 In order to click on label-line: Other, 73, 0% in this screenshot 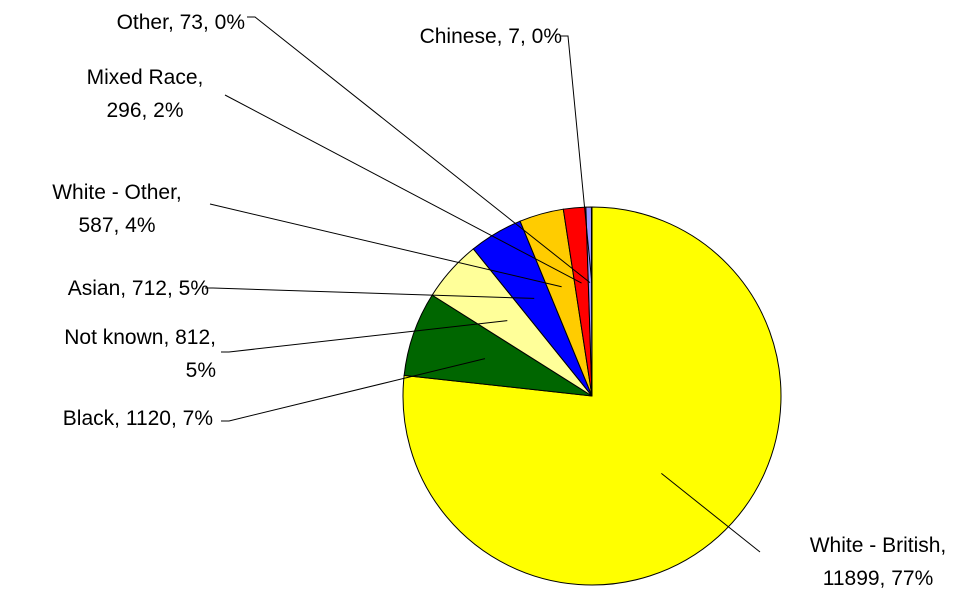, I will do `click(181, 22)`.